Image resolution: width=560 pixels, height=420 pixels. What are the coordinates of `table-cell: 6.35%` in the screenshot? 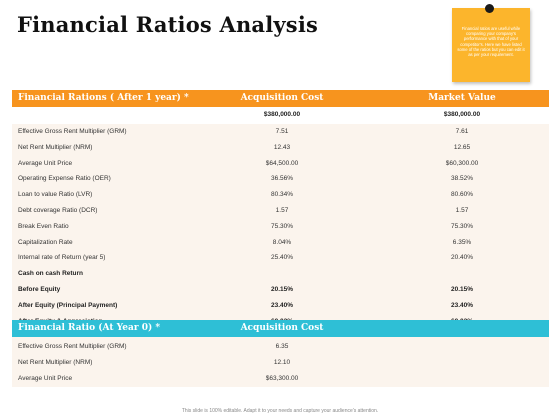 It's located at (462, 242).